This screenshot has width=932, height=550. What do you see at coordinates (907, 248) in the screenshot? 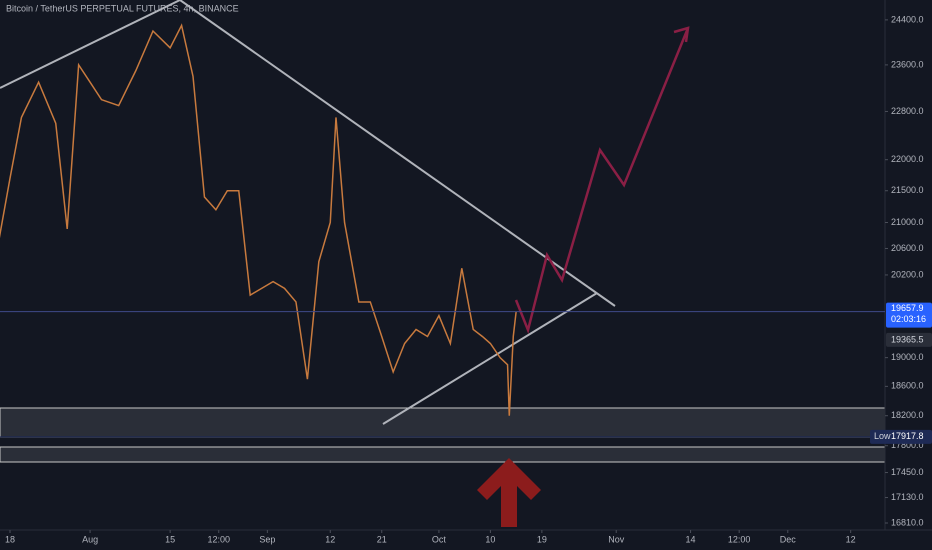
I see `y-tick-label: 20600.0` at bounding box center [907, 248].